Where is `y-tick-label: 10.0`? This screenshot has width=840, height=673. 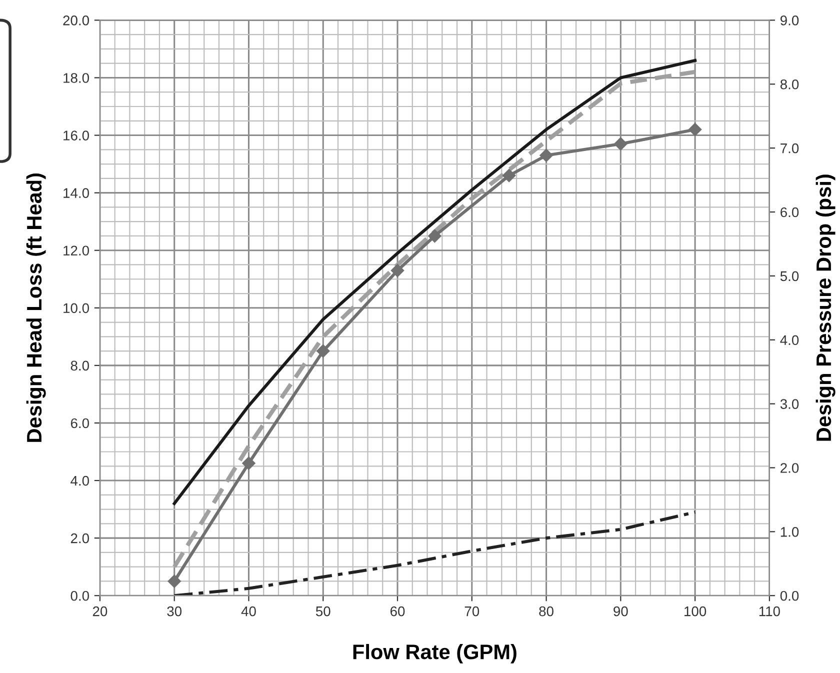 y-tick-label: 10.0 is located at coordinates (77, 308).